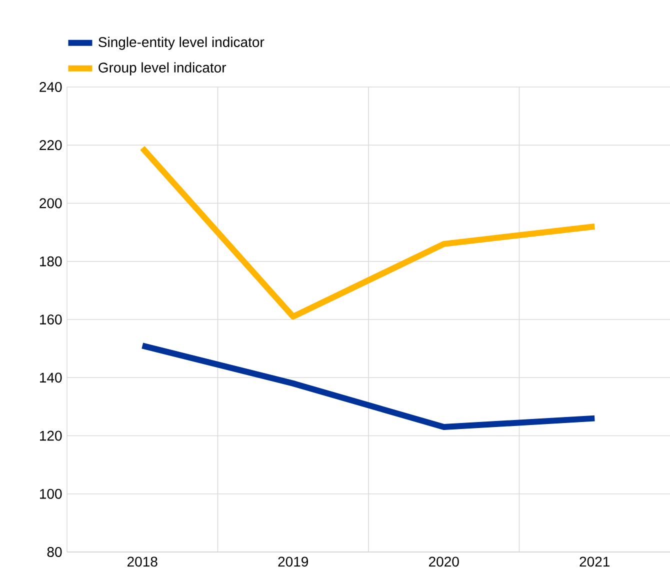  I want to click on y-tick-label: 240, so click(51, 87).